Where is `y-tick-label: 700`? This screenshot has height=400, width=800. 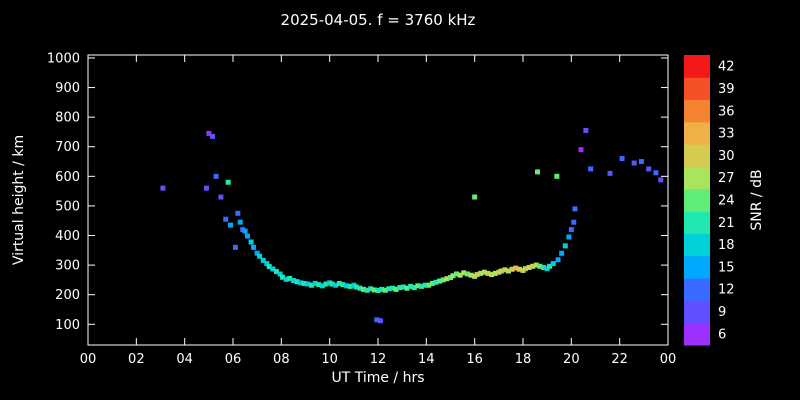
y-tick-label: 700 is located at coordinates (67, 147).